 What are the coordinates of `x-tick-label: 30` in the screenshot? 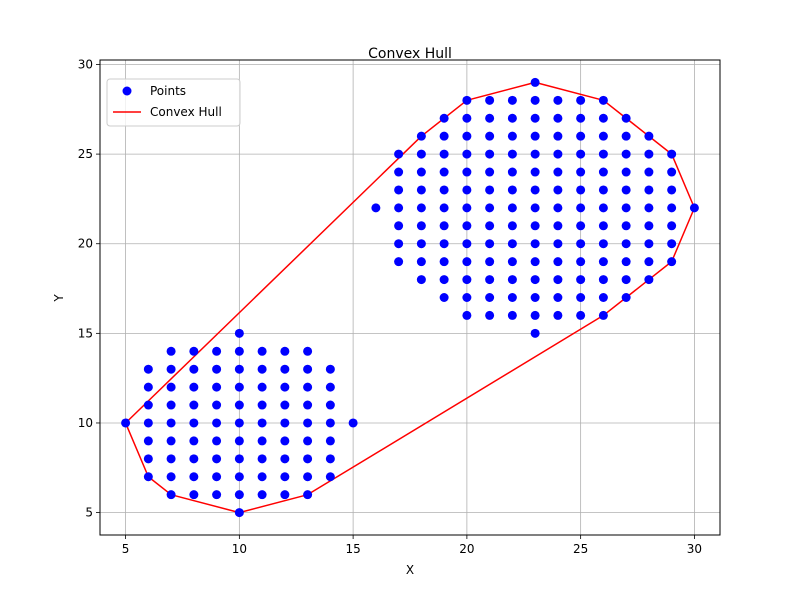 It's located at (694, 549).